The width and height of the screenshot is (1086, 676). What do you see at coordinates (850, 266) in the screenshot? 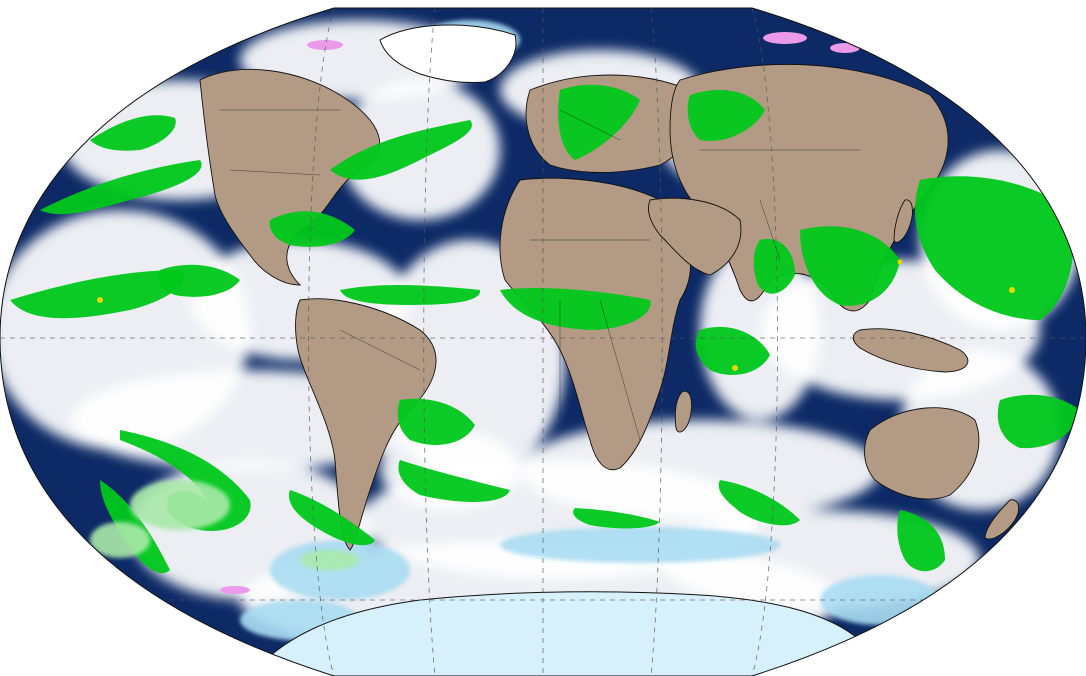
I see `precip-band-southeast-asia` at bounding box center [850, 266].